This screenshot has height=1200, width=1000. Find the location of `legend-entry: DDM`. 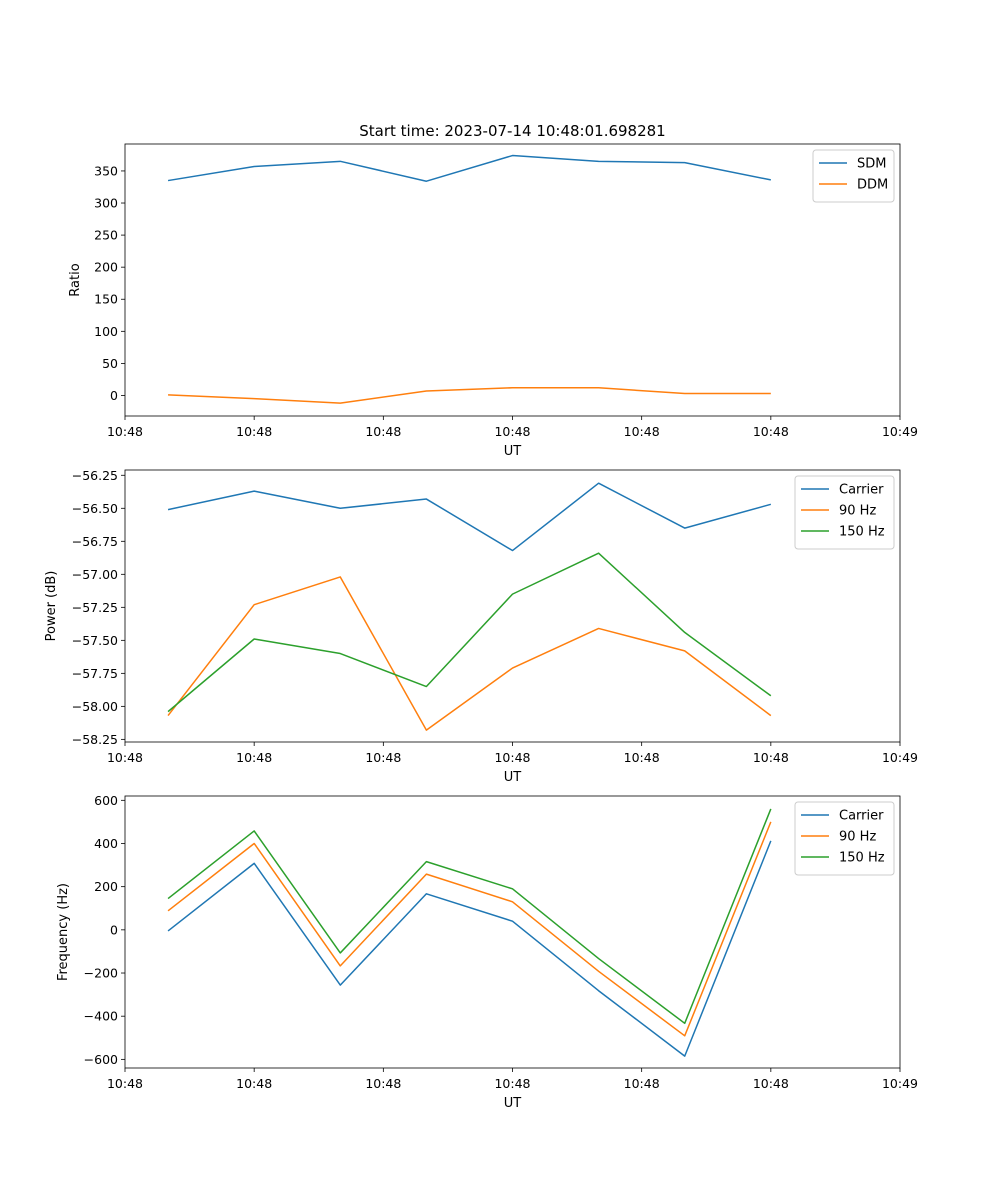

legend-entry: DDM is located at coordinates (872, 185).